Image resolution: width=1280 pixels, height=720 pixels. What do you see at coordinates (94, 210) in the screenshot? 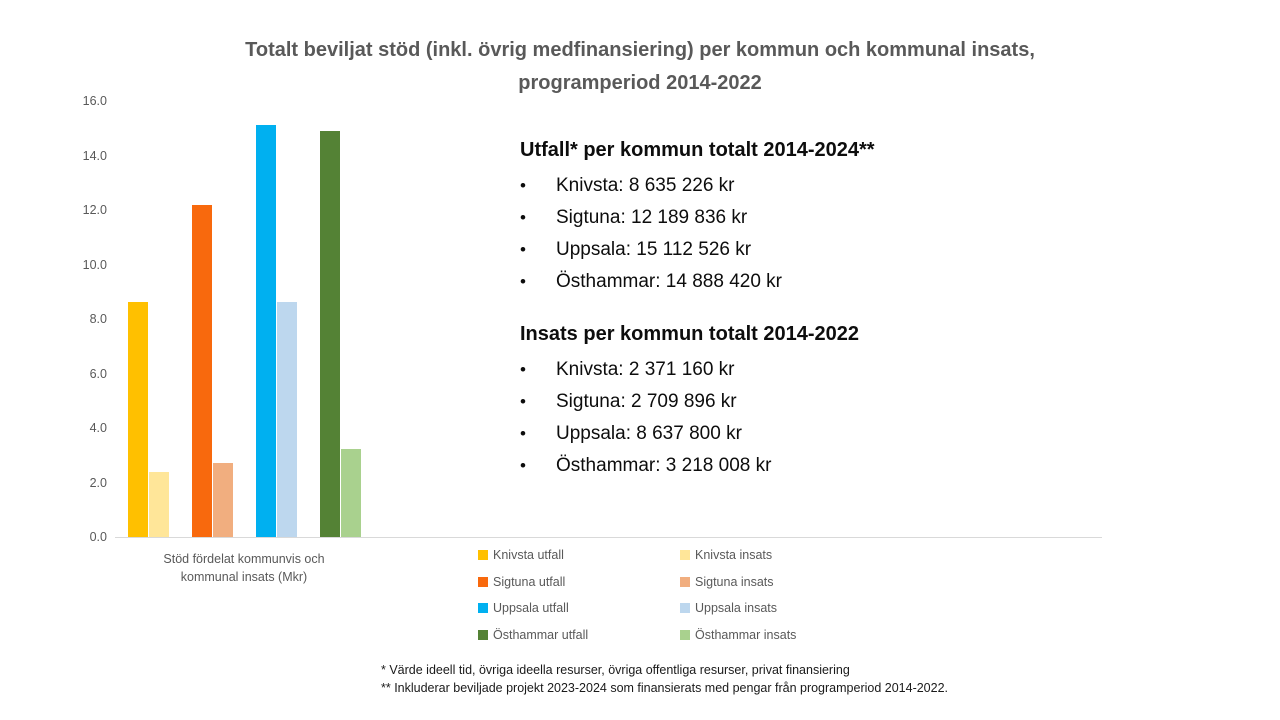
I see `y-tick-label-12-0: 12.0` at bounding box center [94, 210].